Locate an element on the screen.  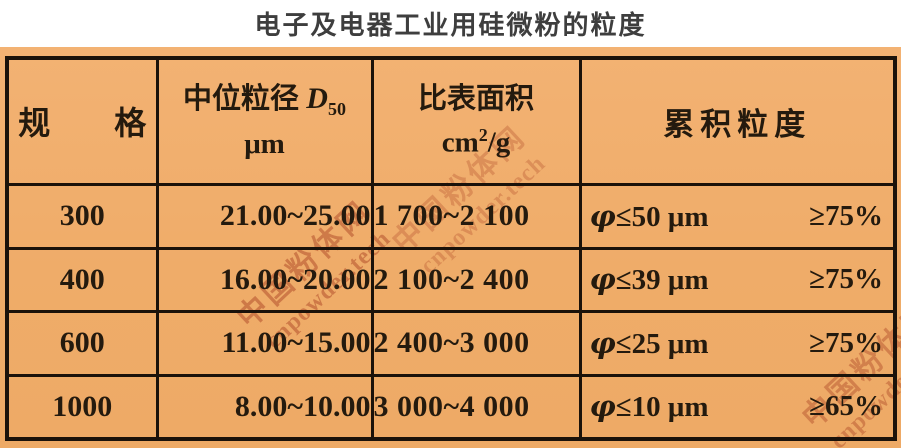
cumulative-cell: φ≤50 μm ≥75% is located at coordinates (737, 216).